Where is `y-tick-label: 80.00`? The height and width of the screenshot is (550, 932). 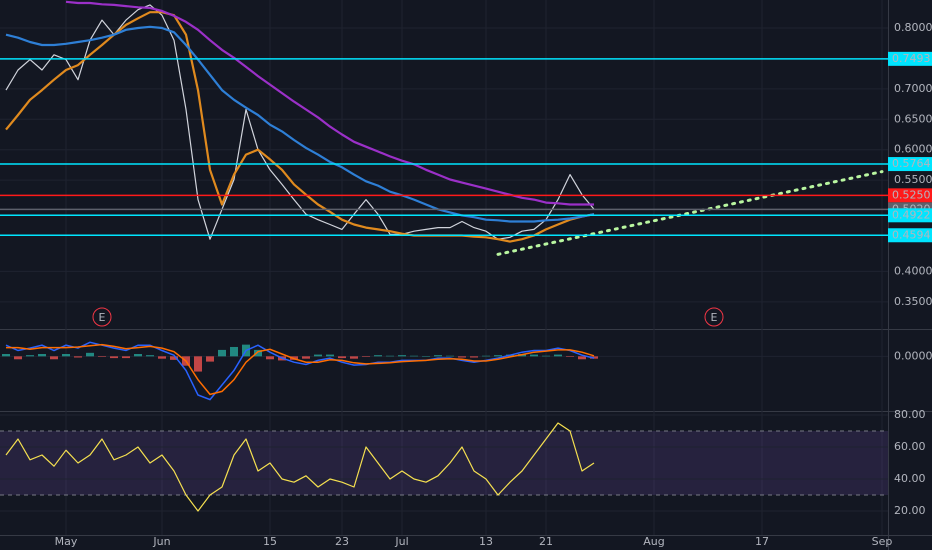
y-tick-label: 80.00 is located at coordinates (910, 414).